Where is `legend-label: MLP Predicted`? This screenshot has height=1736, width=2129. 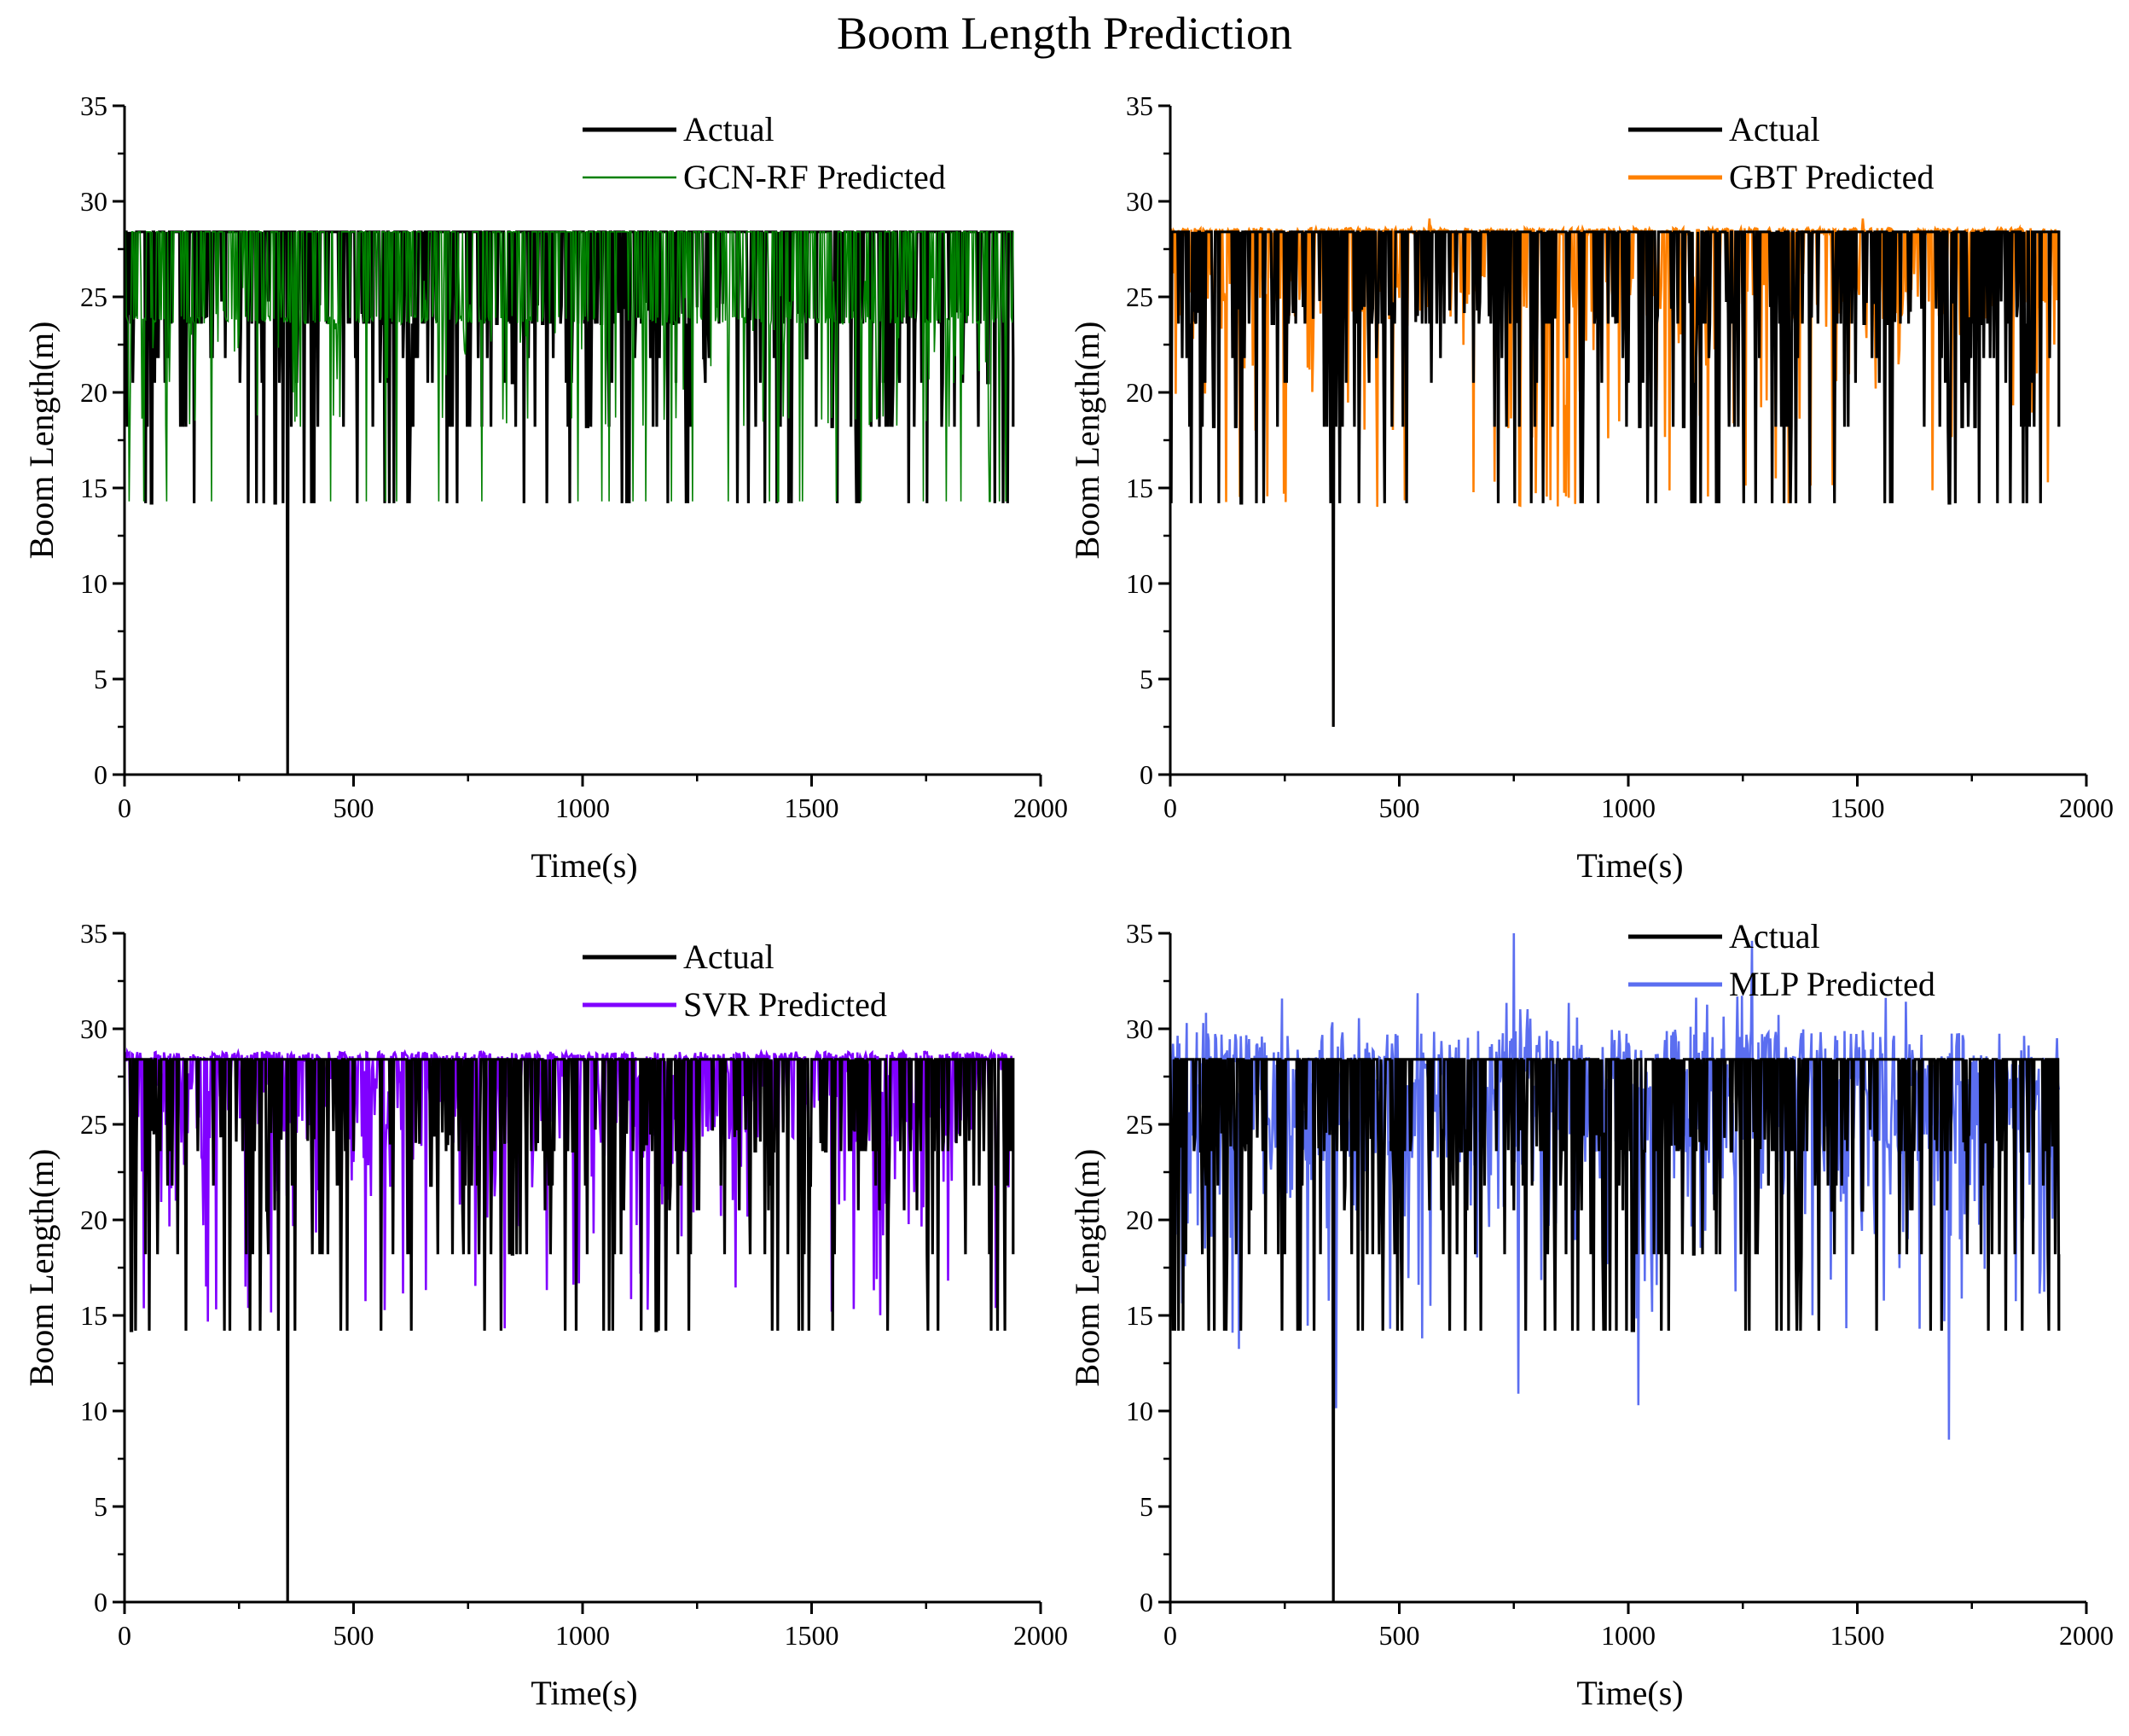
legend-label: MLP Predicted is located at coordinates (1832, 984).